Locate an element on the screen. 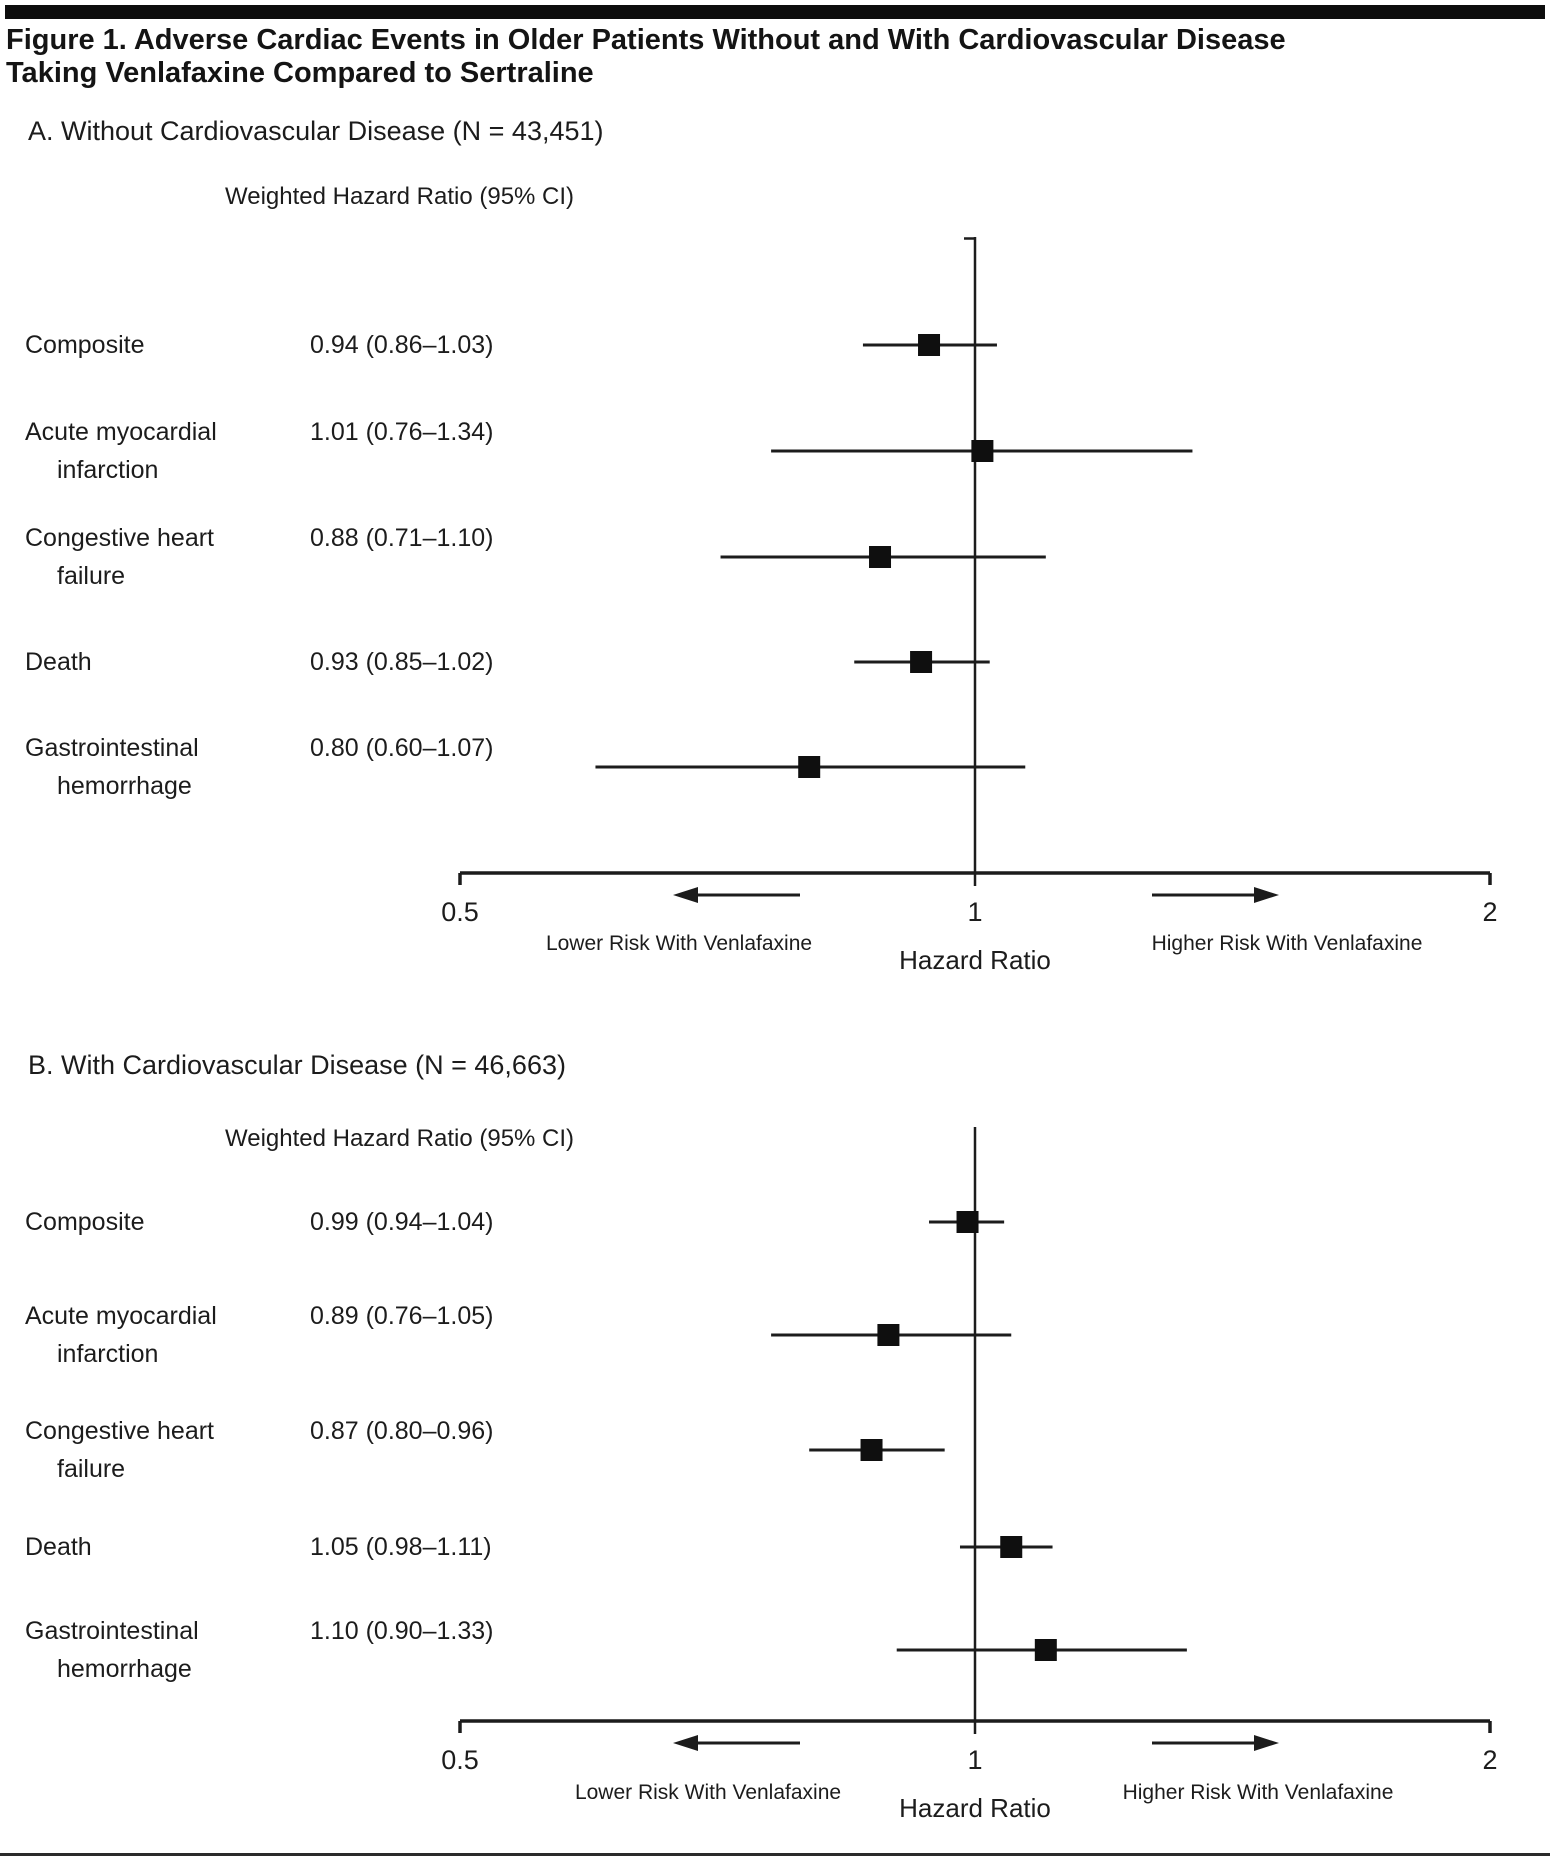 The height and width of the screenshot is (1868, 1550). row-value: 0.94 (0.86–1.03) is located at coordinates (402, 345).